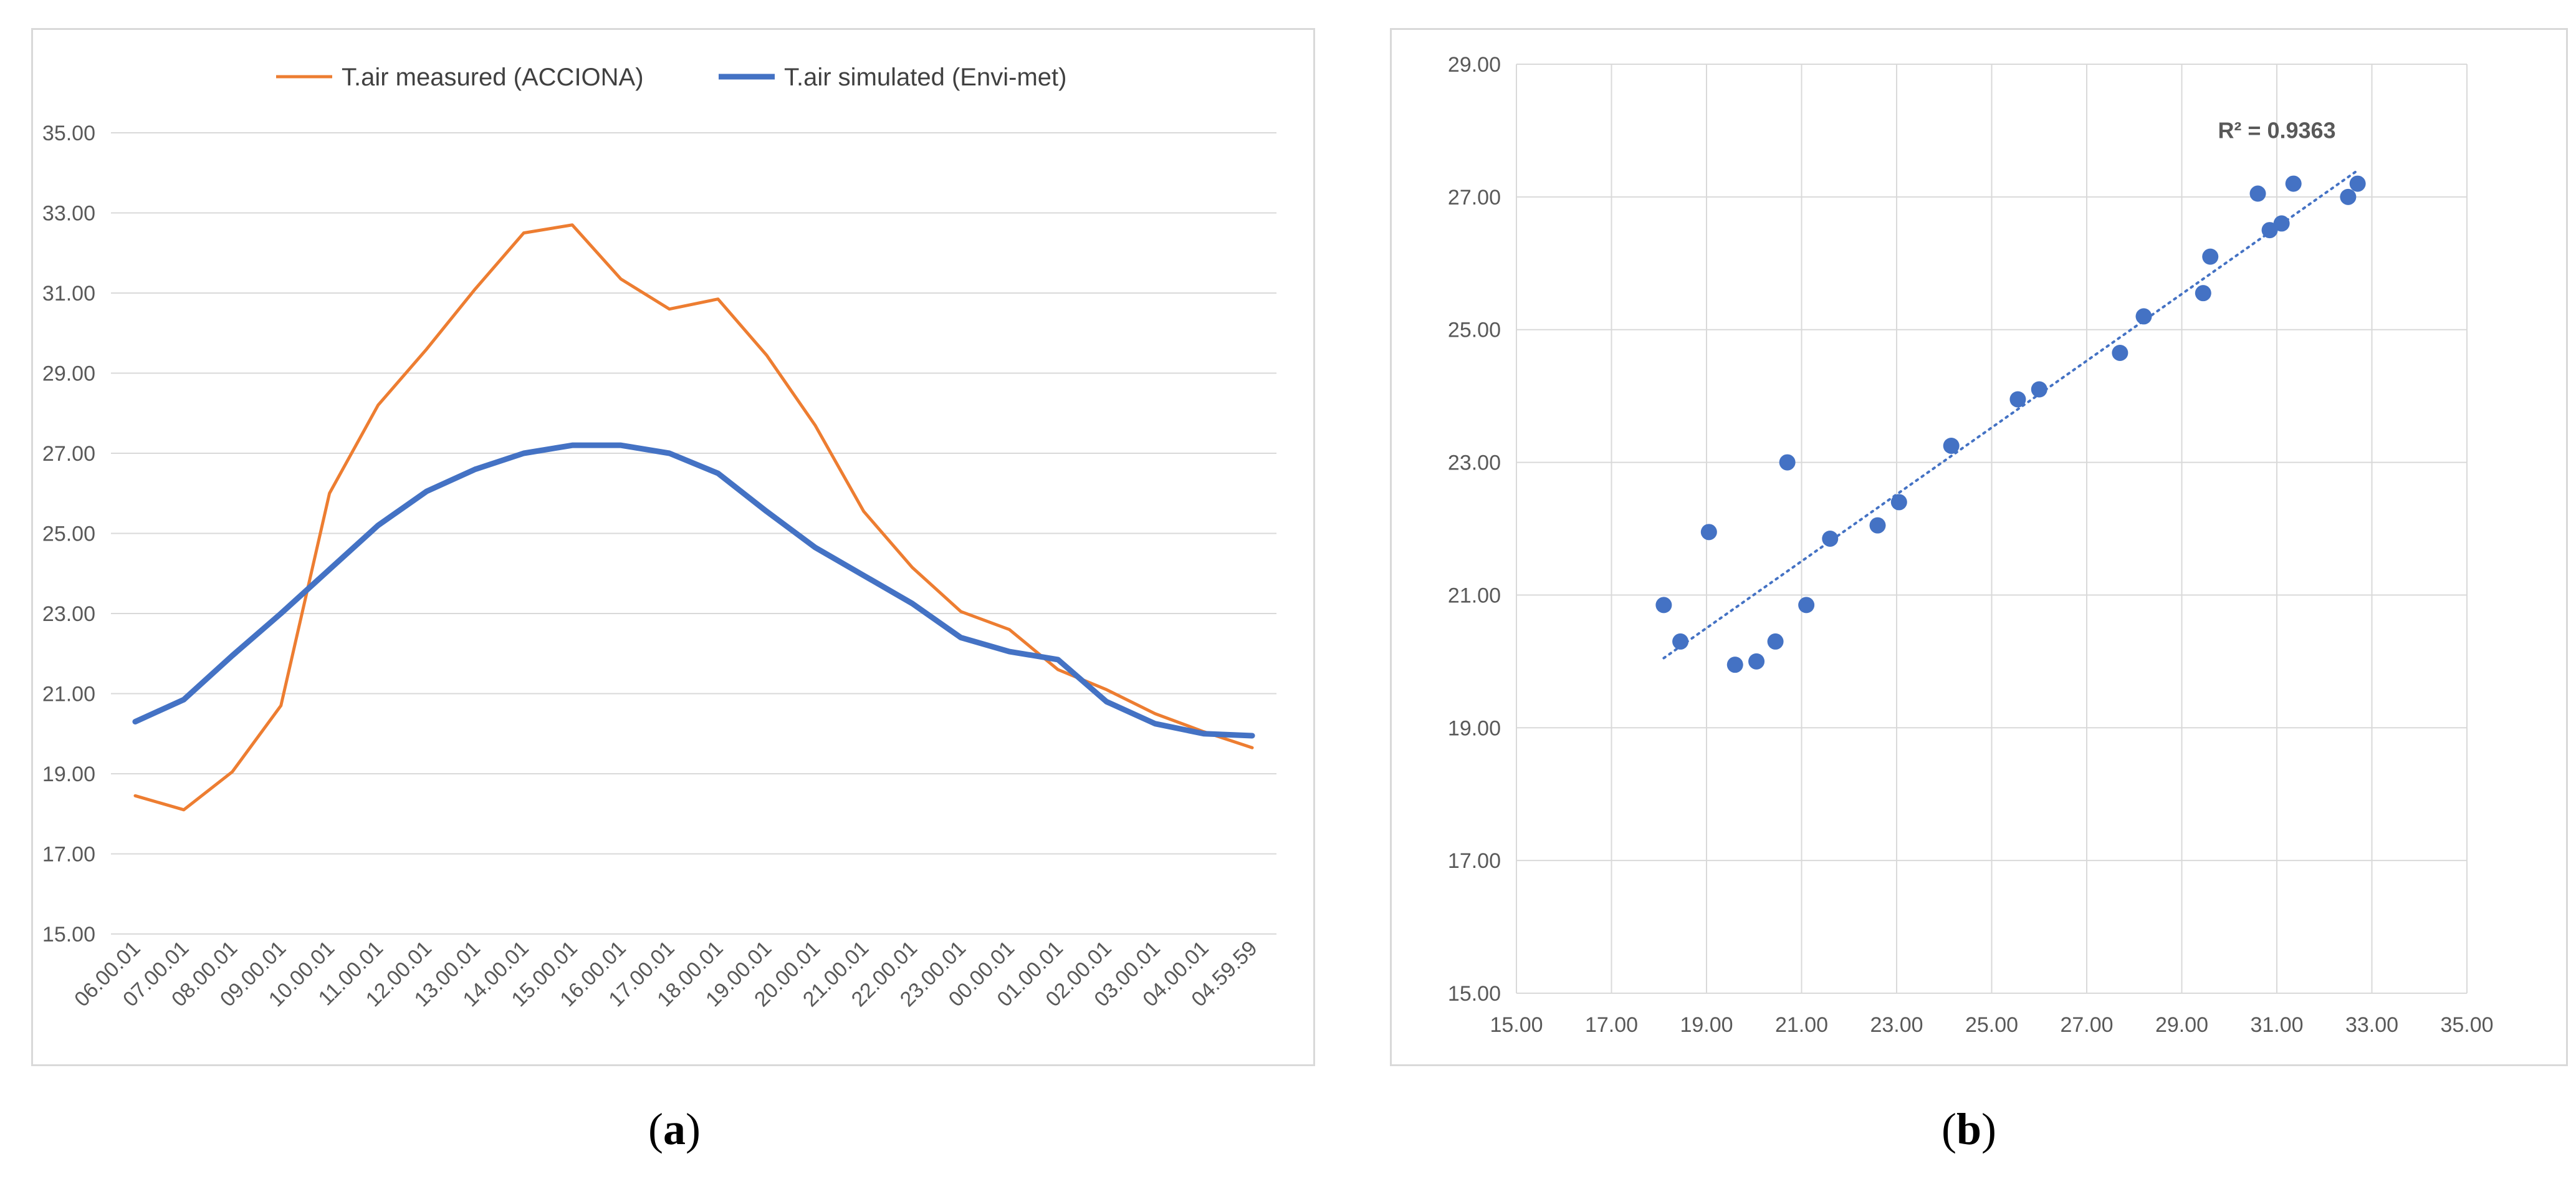 The height and width of the screenshot is (1184, 2576). I want to click on y-tick-label: 35.00, so click(69, 133).